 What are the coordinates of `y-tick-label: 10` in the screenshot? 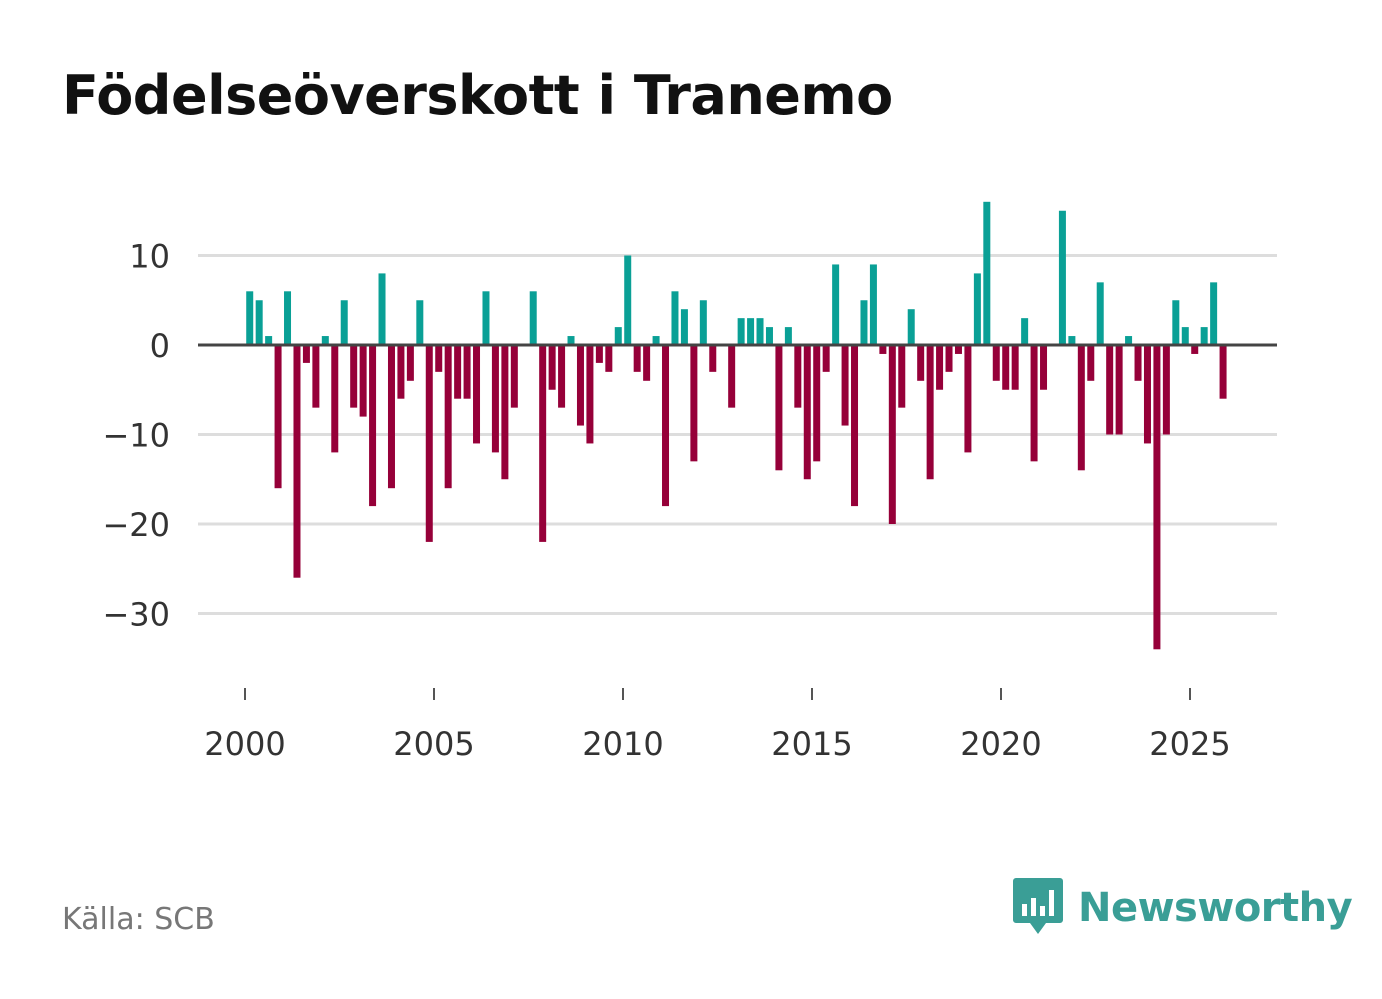 It's located at (149, 257).